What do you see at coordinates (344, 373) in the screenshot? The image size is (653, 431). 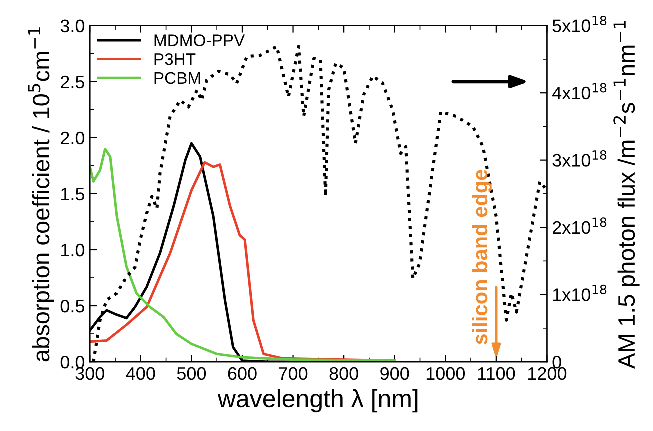 I see `x-tick-label: 800` at bounding box center [344, 373].